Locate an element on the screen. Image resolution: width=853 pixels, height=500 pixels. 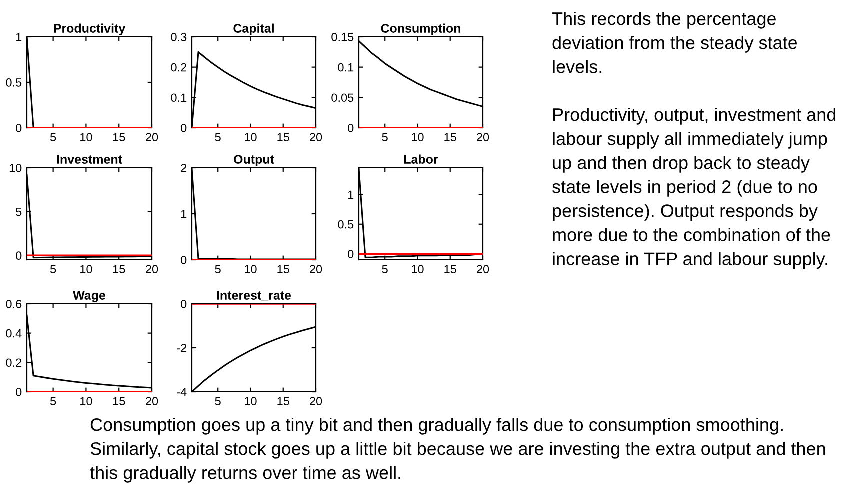
y-tick-label: 0.05 is located at coordinates (343, 98).